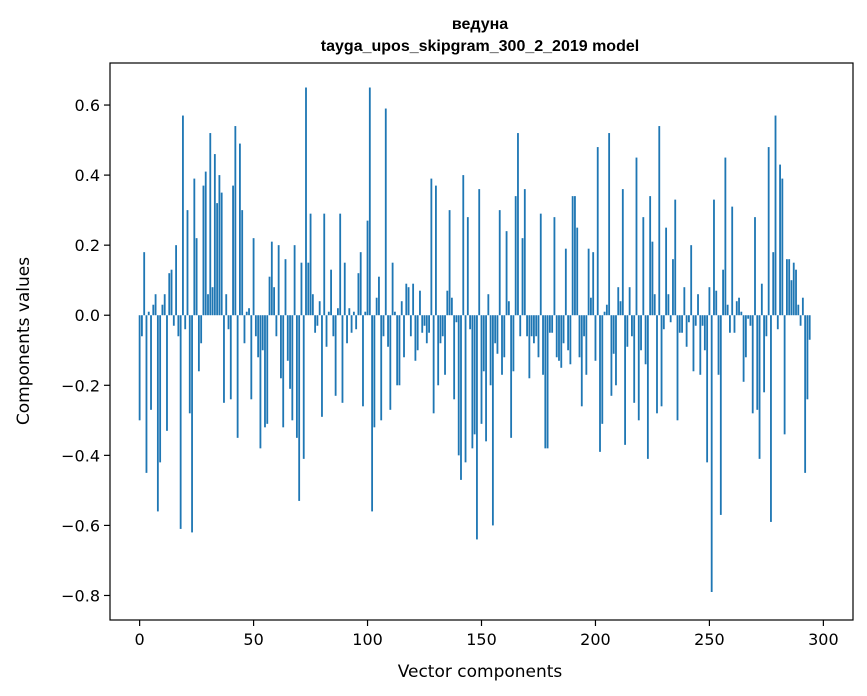 The image size is (867, 696). Describe the element at coordinates (487, 634) in the screenshot. I see `x-axis-ticks: 0 50 100 150 200 250 300` at that location.